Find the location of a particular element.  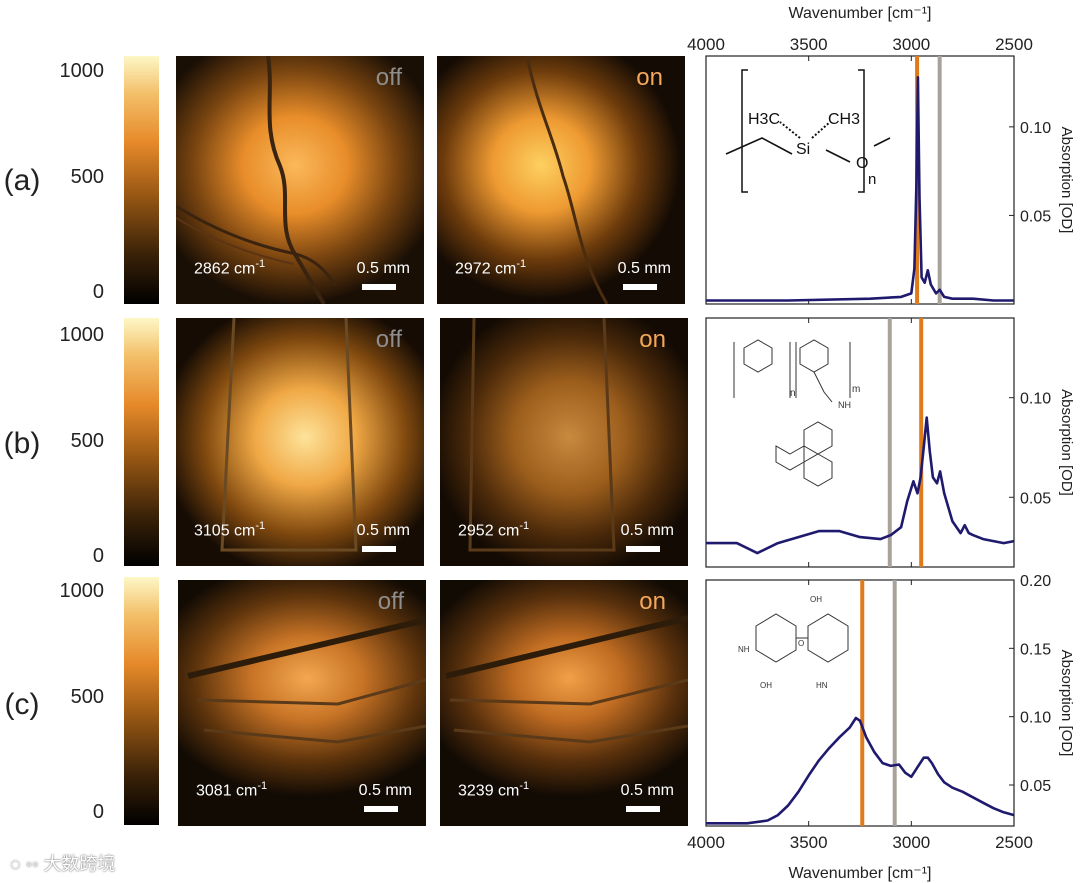

row-label-c: (c) is located at coordinates (22, 704).